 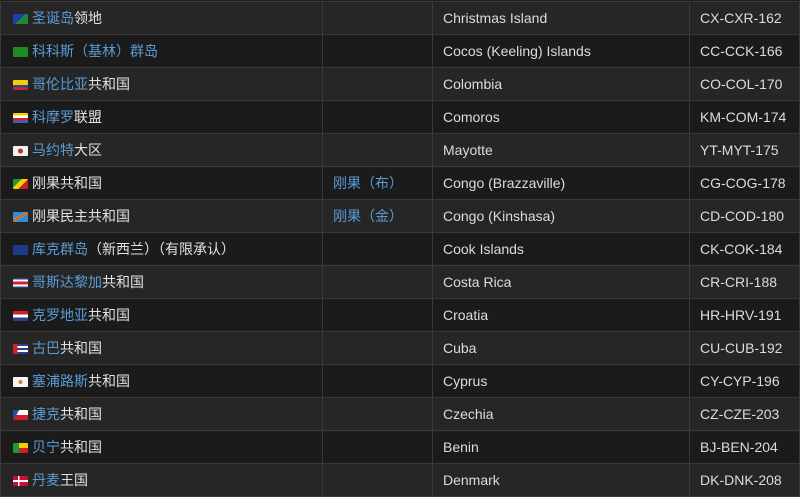 I want to click on chinese-name-cell: 哥伦比亚共和国, so click(x=161, y=84).